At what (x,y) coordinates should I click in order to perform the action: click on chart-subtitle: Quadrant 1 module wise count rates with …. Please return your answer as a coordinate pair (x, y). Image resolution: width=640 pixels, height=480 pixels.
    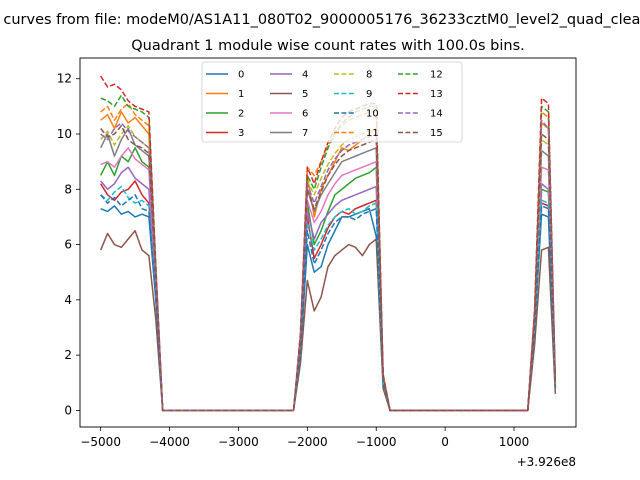
    Looking at the image, I should click on (328, 46).